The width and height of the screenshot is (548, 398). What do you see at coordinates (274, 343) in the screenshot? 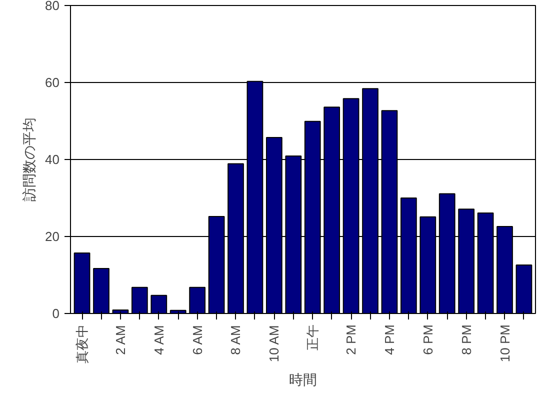
I see `x-tick-label: 10 AM` at bounding box center [274, 343].